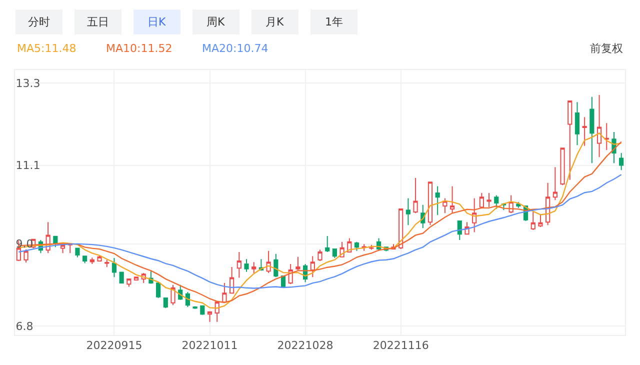 This screenshot has width=640, height=365. What do you see at coordinates (157, 22) in the screenshot?
I see `text: 日K` at bounding box center [157, 22].